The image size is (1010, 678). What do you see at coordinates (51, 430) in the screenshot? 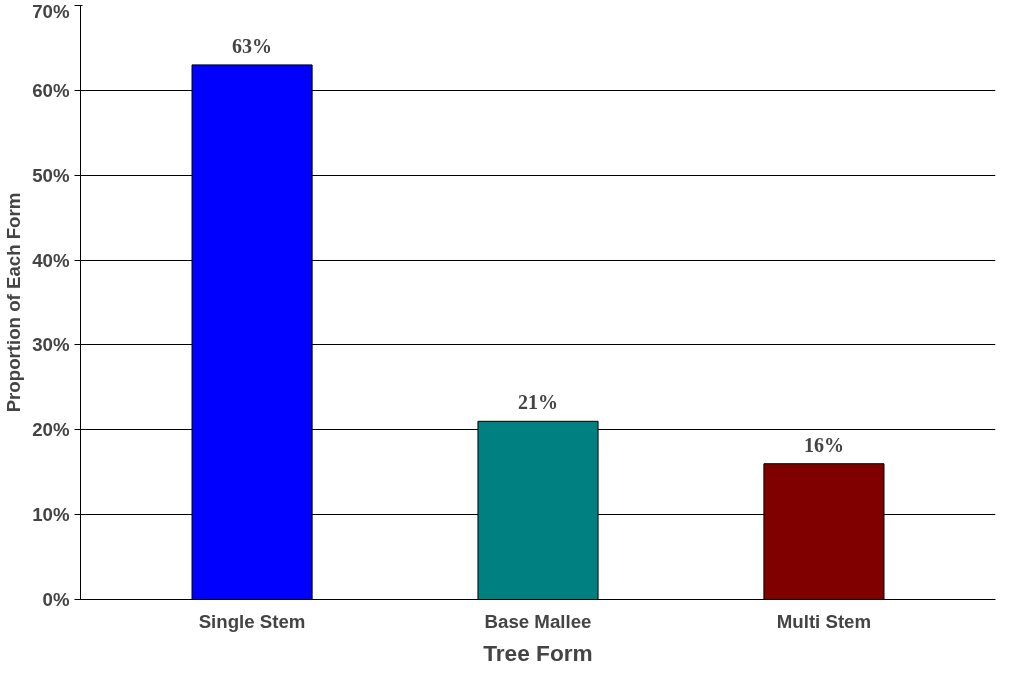
I see `y-tick-label: 20%` at bounding box center [51, 430].